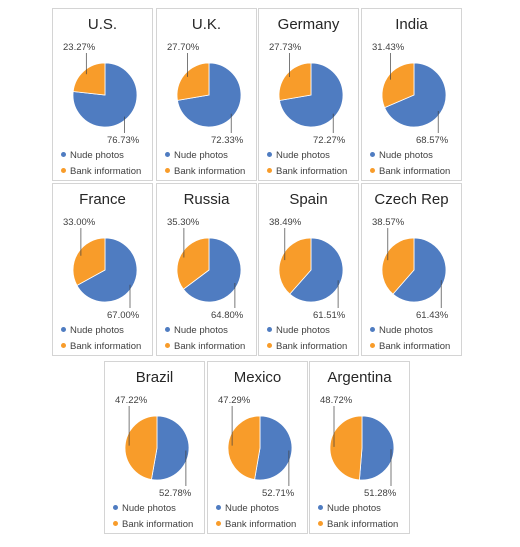  I want to click on data-label-nude-photos: 76.73%, so click(123, 140).